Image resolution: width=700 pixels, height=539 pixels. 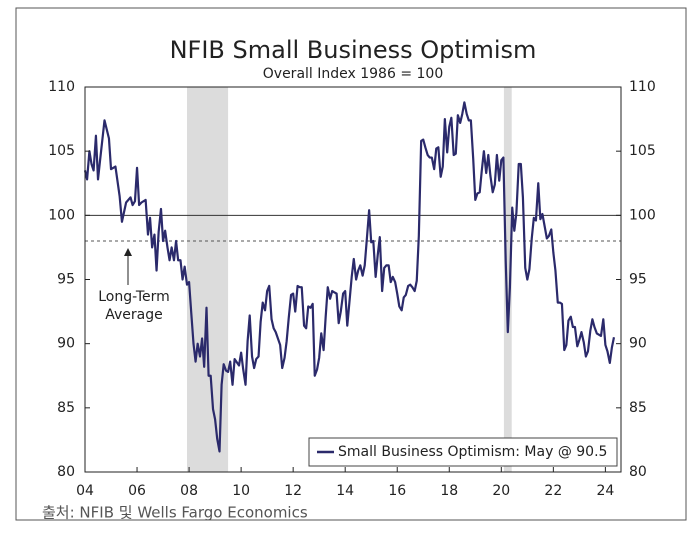 What do you see at coordinates (642, 215) in the screenshot?
I see `y2-tick-label: 100` at bounding box center [642, 215].